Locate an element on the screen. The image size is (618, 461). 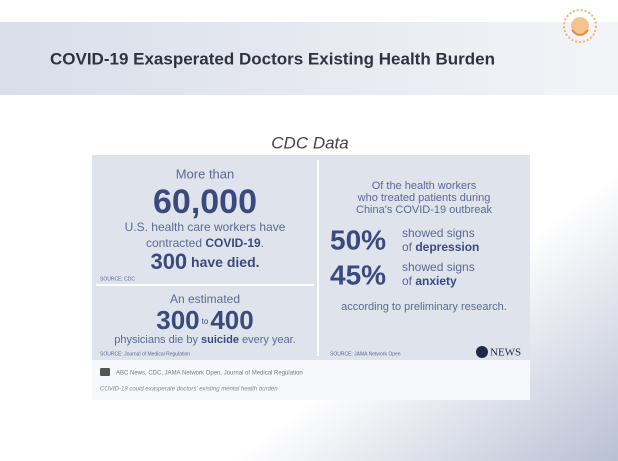
text: suicide is located at coordinates (220, 340).